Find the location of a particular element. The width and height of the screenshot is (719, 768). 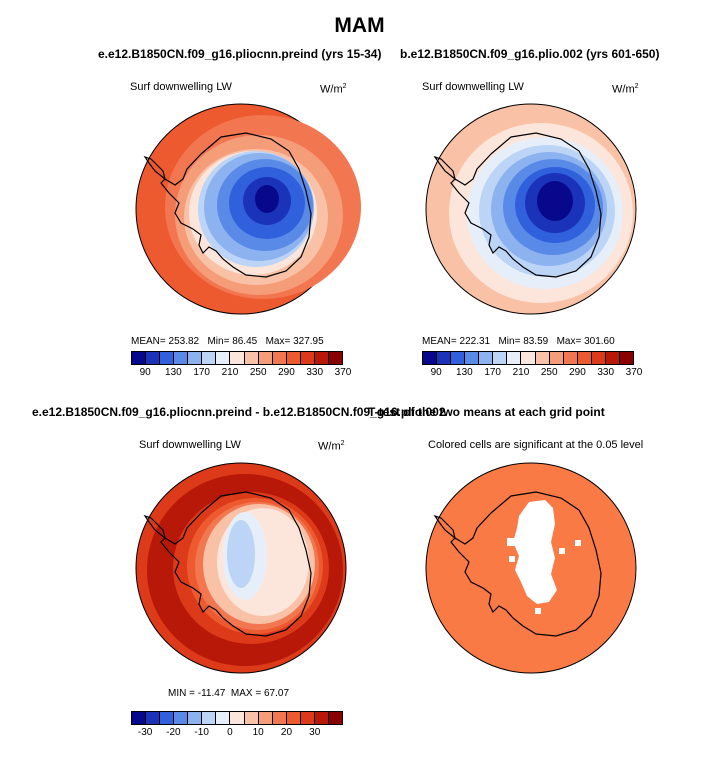

colorbar-tick-label: 30 is located at coordinates (315, 732).